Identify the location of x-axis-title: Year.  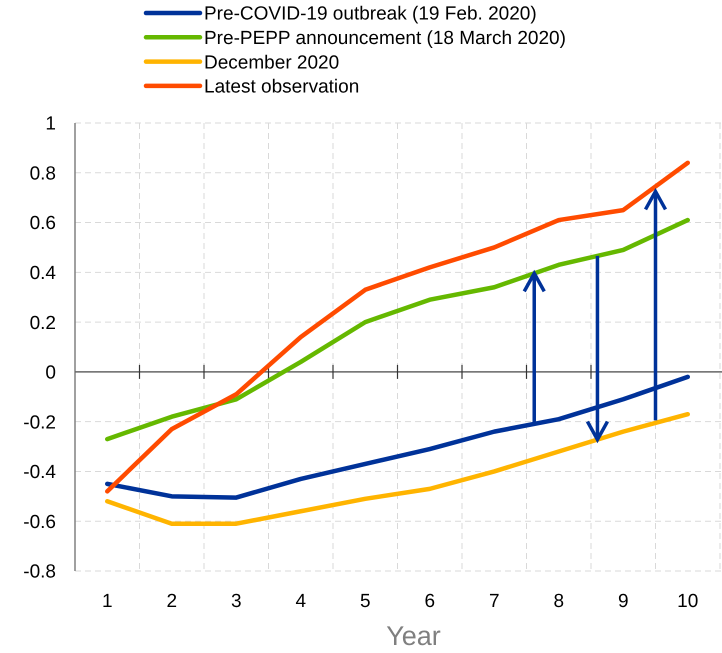
(413, 636).